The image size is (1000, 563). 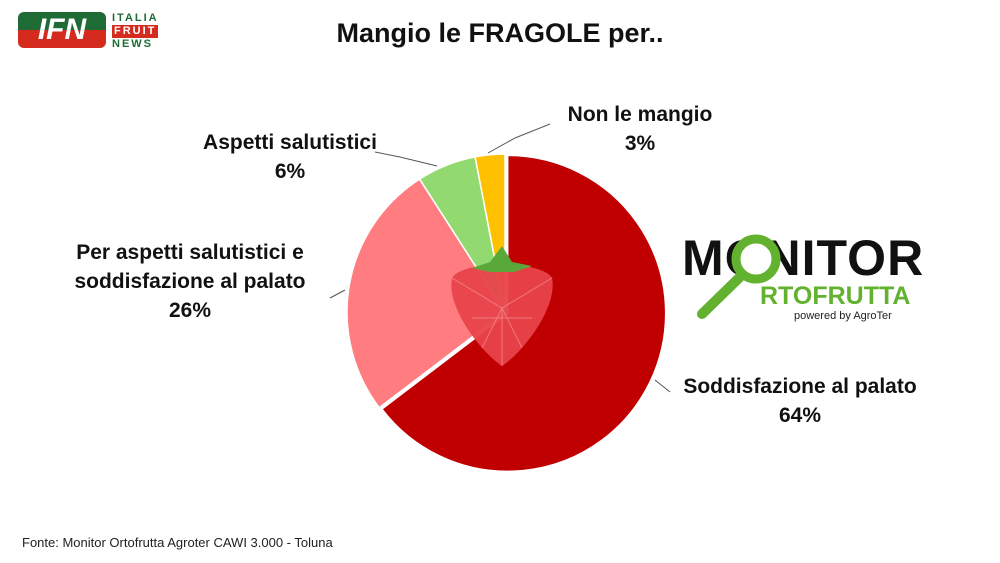 I want to click on ifn-logo: IFN, so click(x=62, y=30).